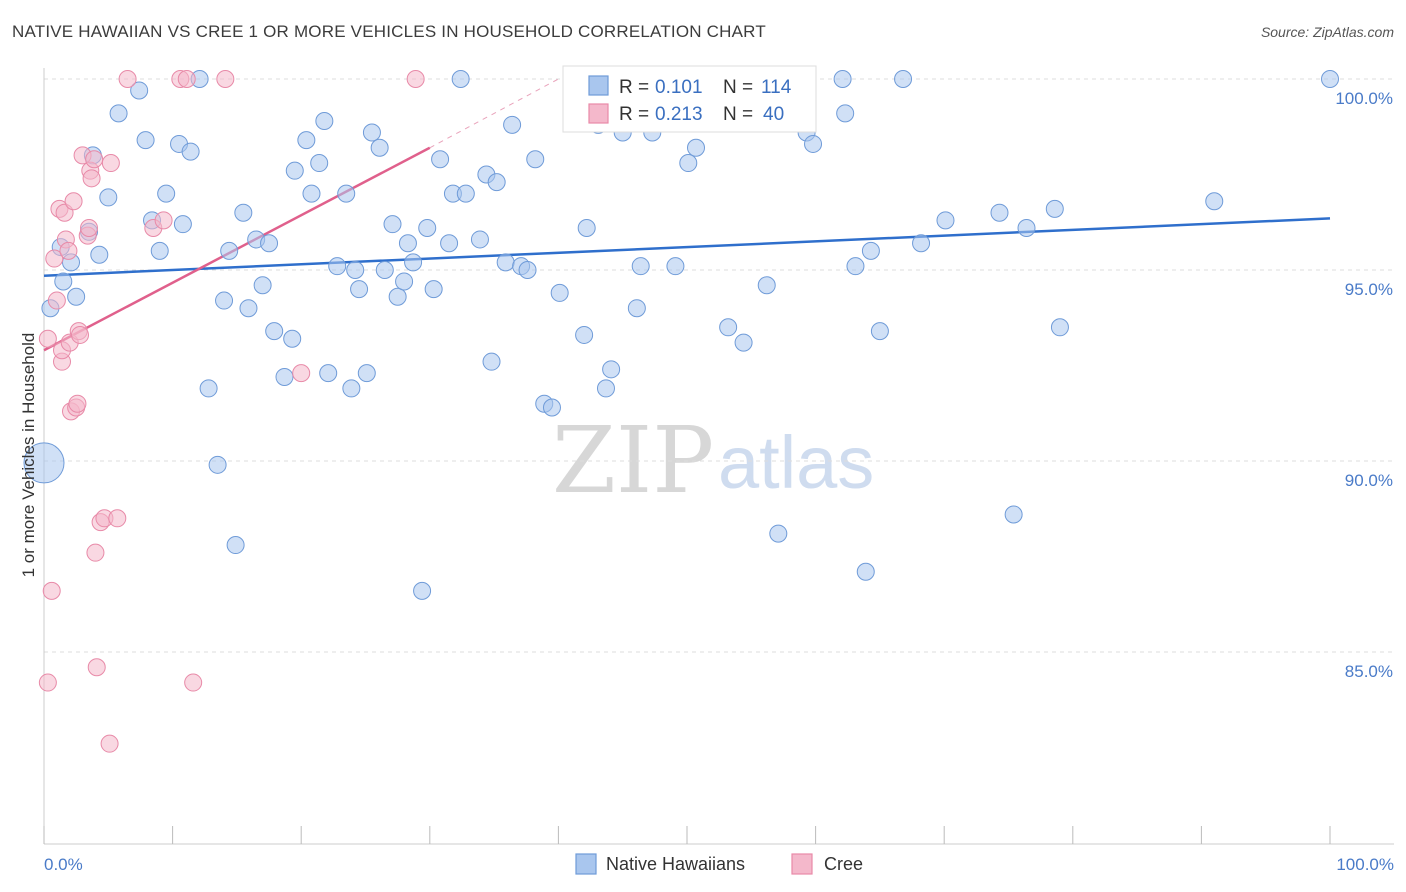 The height and width of the screenshot is (892, 1406). Describe the element at coordinates (773, 114) in the screenshot. I see `legend-n-value-2: 40` at that location.